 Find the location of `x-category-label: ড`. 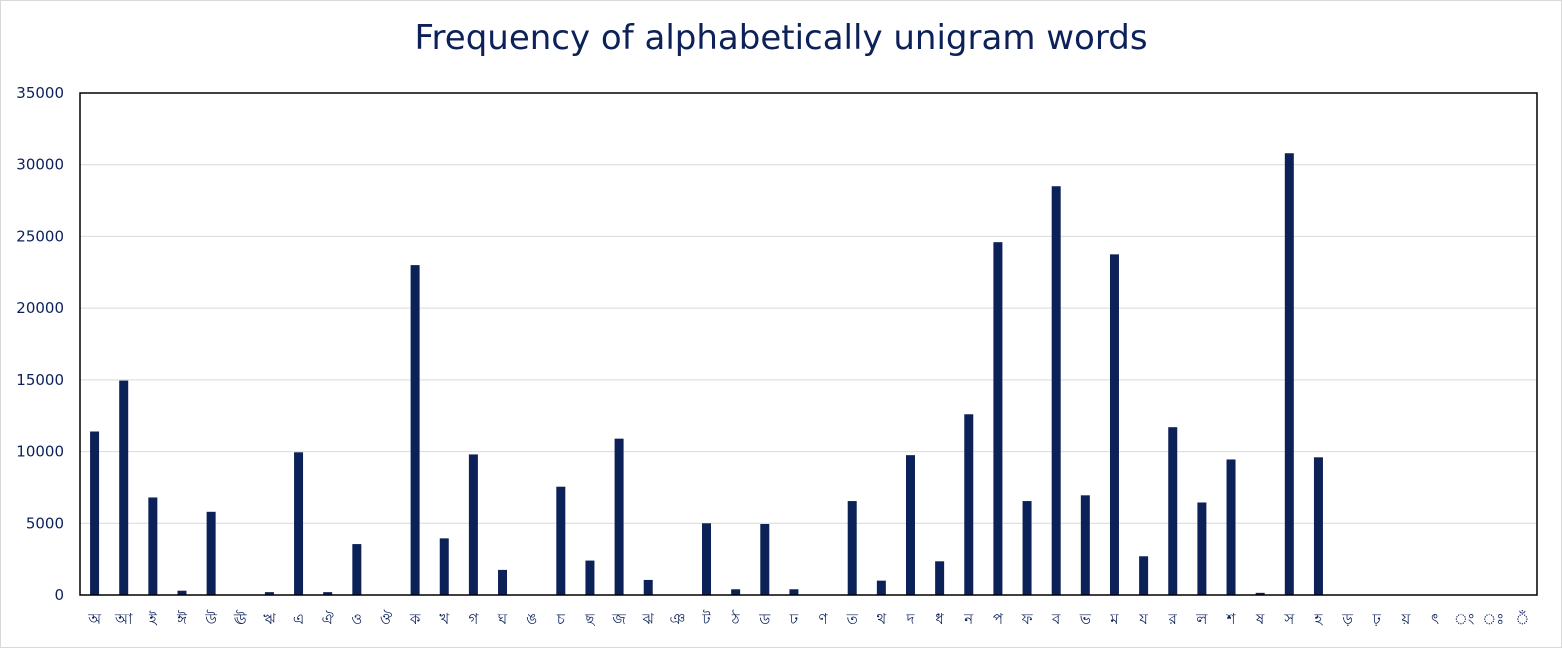

x-category-label: ড is located at coordinates (764, 619).